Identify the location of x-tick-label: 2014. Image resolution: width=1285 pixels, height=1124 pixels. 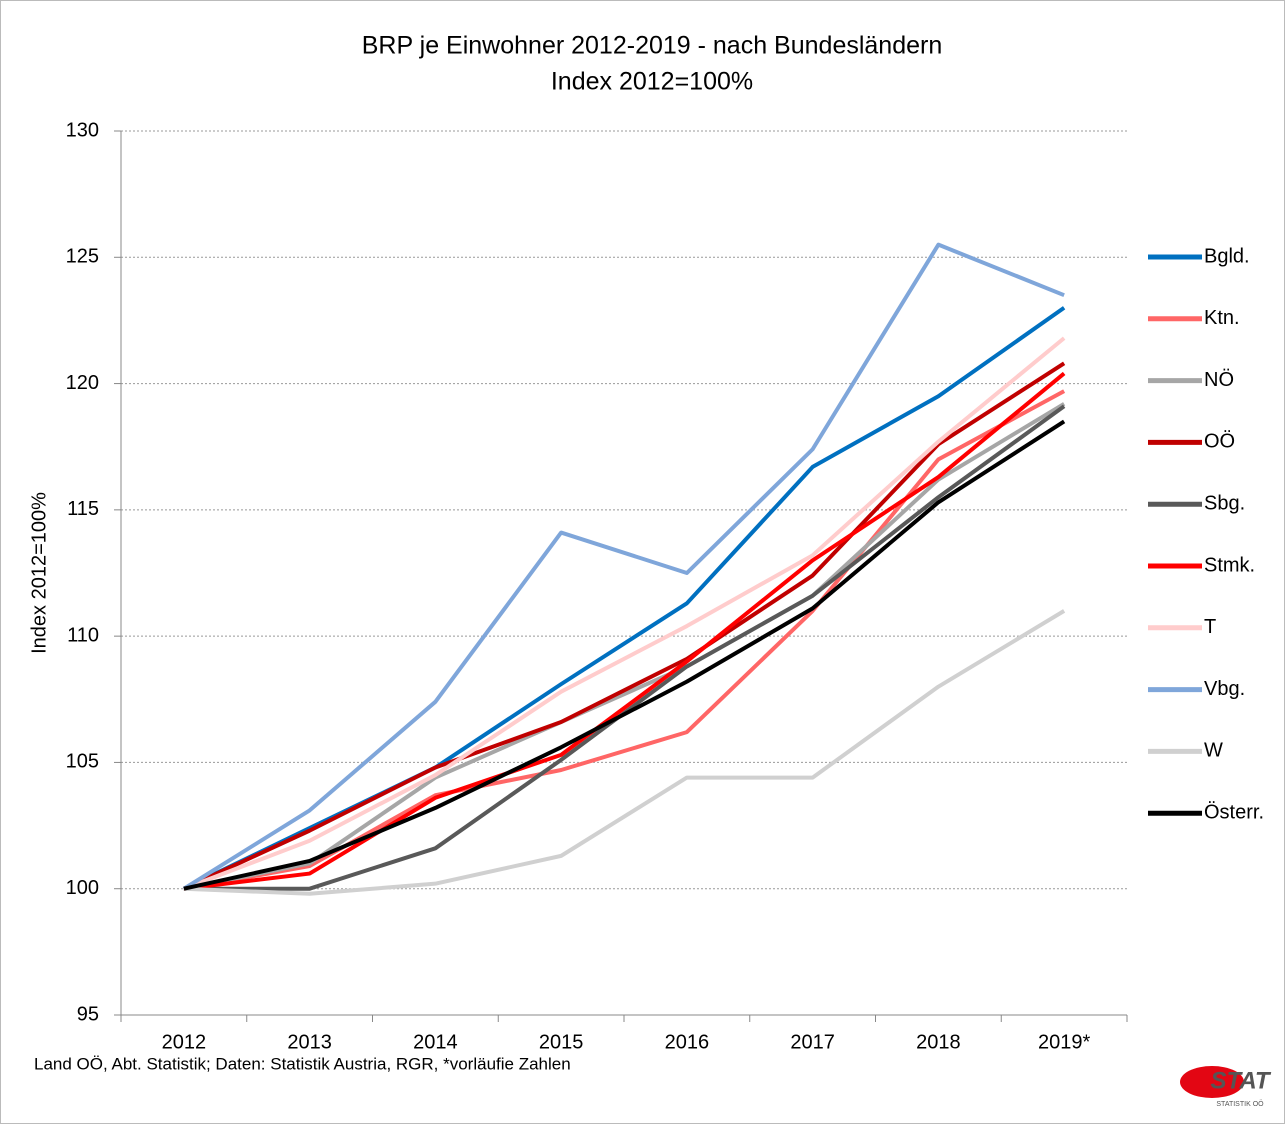
(435, 1042).